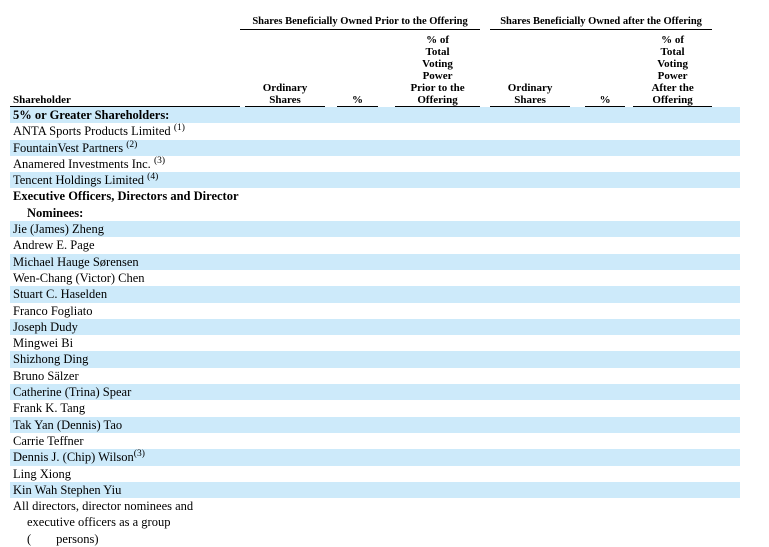 This screenshot has height=547, width=769. What do you see at coordinates (375, 147) in the screenshot?
I see `table-row: FountainVest Partners (2)` at bounding box center [375, 147].